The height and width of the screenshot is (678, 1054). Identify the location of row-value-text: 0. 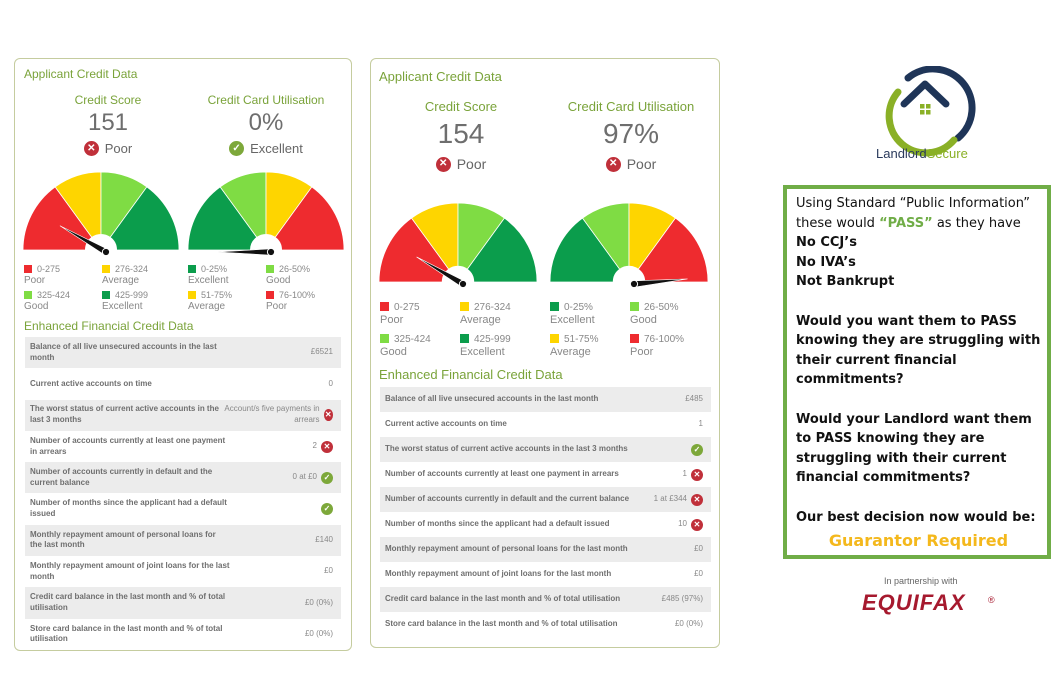
(330, 383).